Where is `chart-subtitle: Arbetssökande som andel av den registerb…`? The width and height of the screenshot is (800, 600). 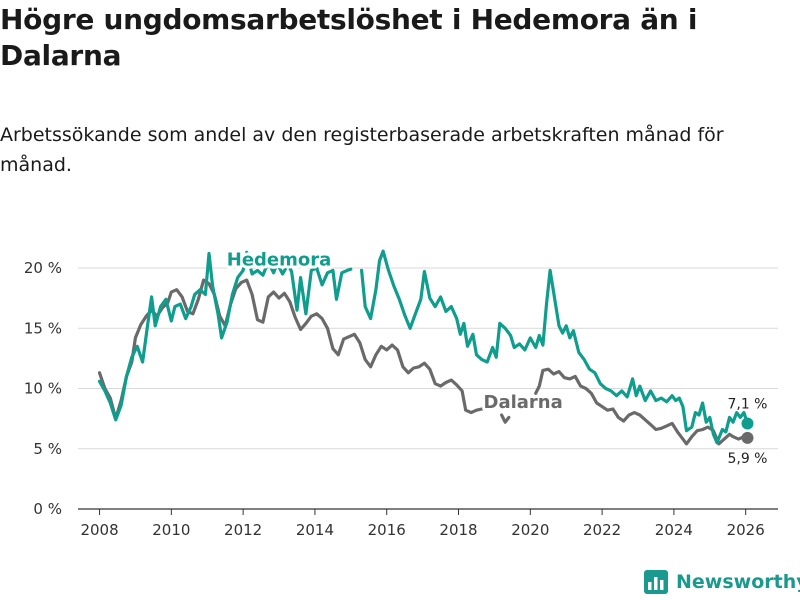 chart-subtitle: Arbetssökande som andel av den registerb… is located at coordinates (362, 150).